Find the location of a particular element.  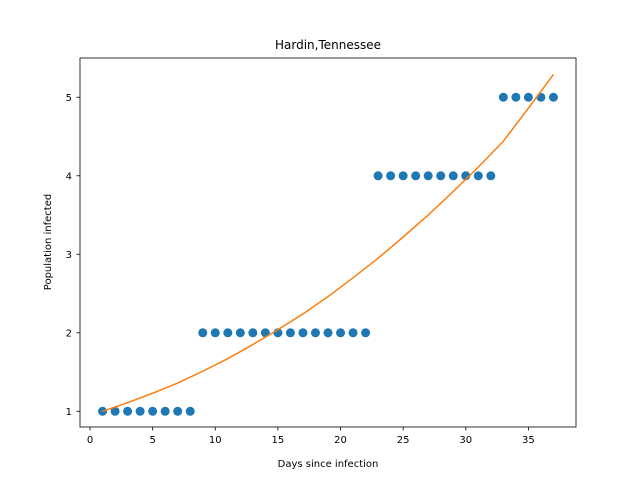

x-tick-label: 10 is located at coordinates (215, 440).